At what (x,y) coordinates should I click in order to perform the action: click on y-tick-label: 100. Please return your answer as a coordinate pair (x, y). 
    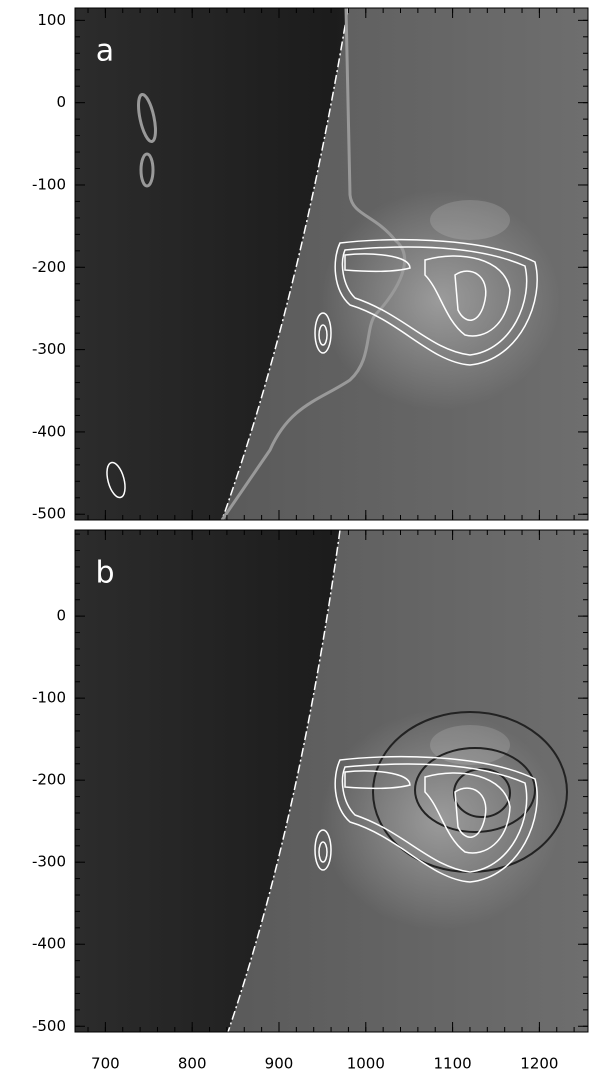
    Looking at the image, I should click on (51, 20).